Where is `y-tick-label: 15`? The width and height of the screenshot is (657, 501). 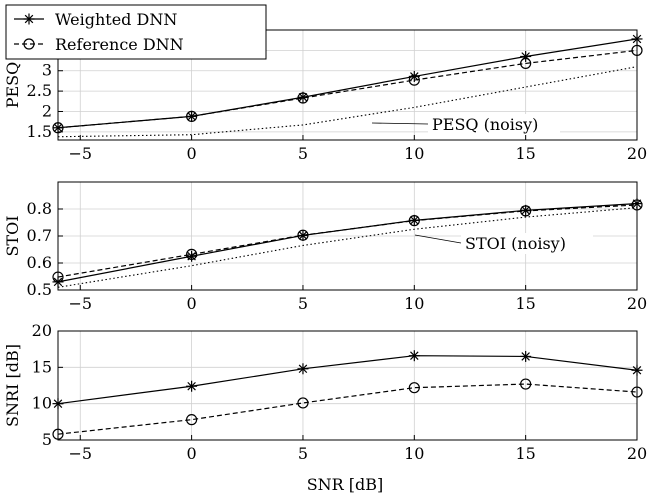
y-tick-label: 15 is located at coordinates (42, 366).